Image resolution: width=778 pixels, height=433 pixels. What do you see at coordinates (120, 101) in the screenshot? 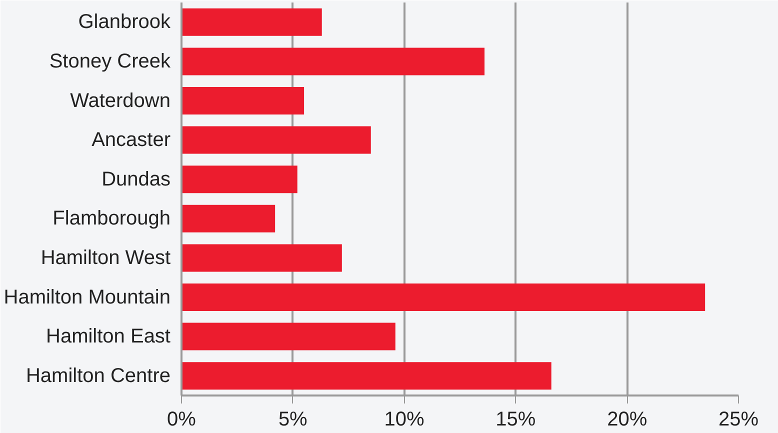
I see `y-tick-label: Waterdown` at bounding box center [120, 101].